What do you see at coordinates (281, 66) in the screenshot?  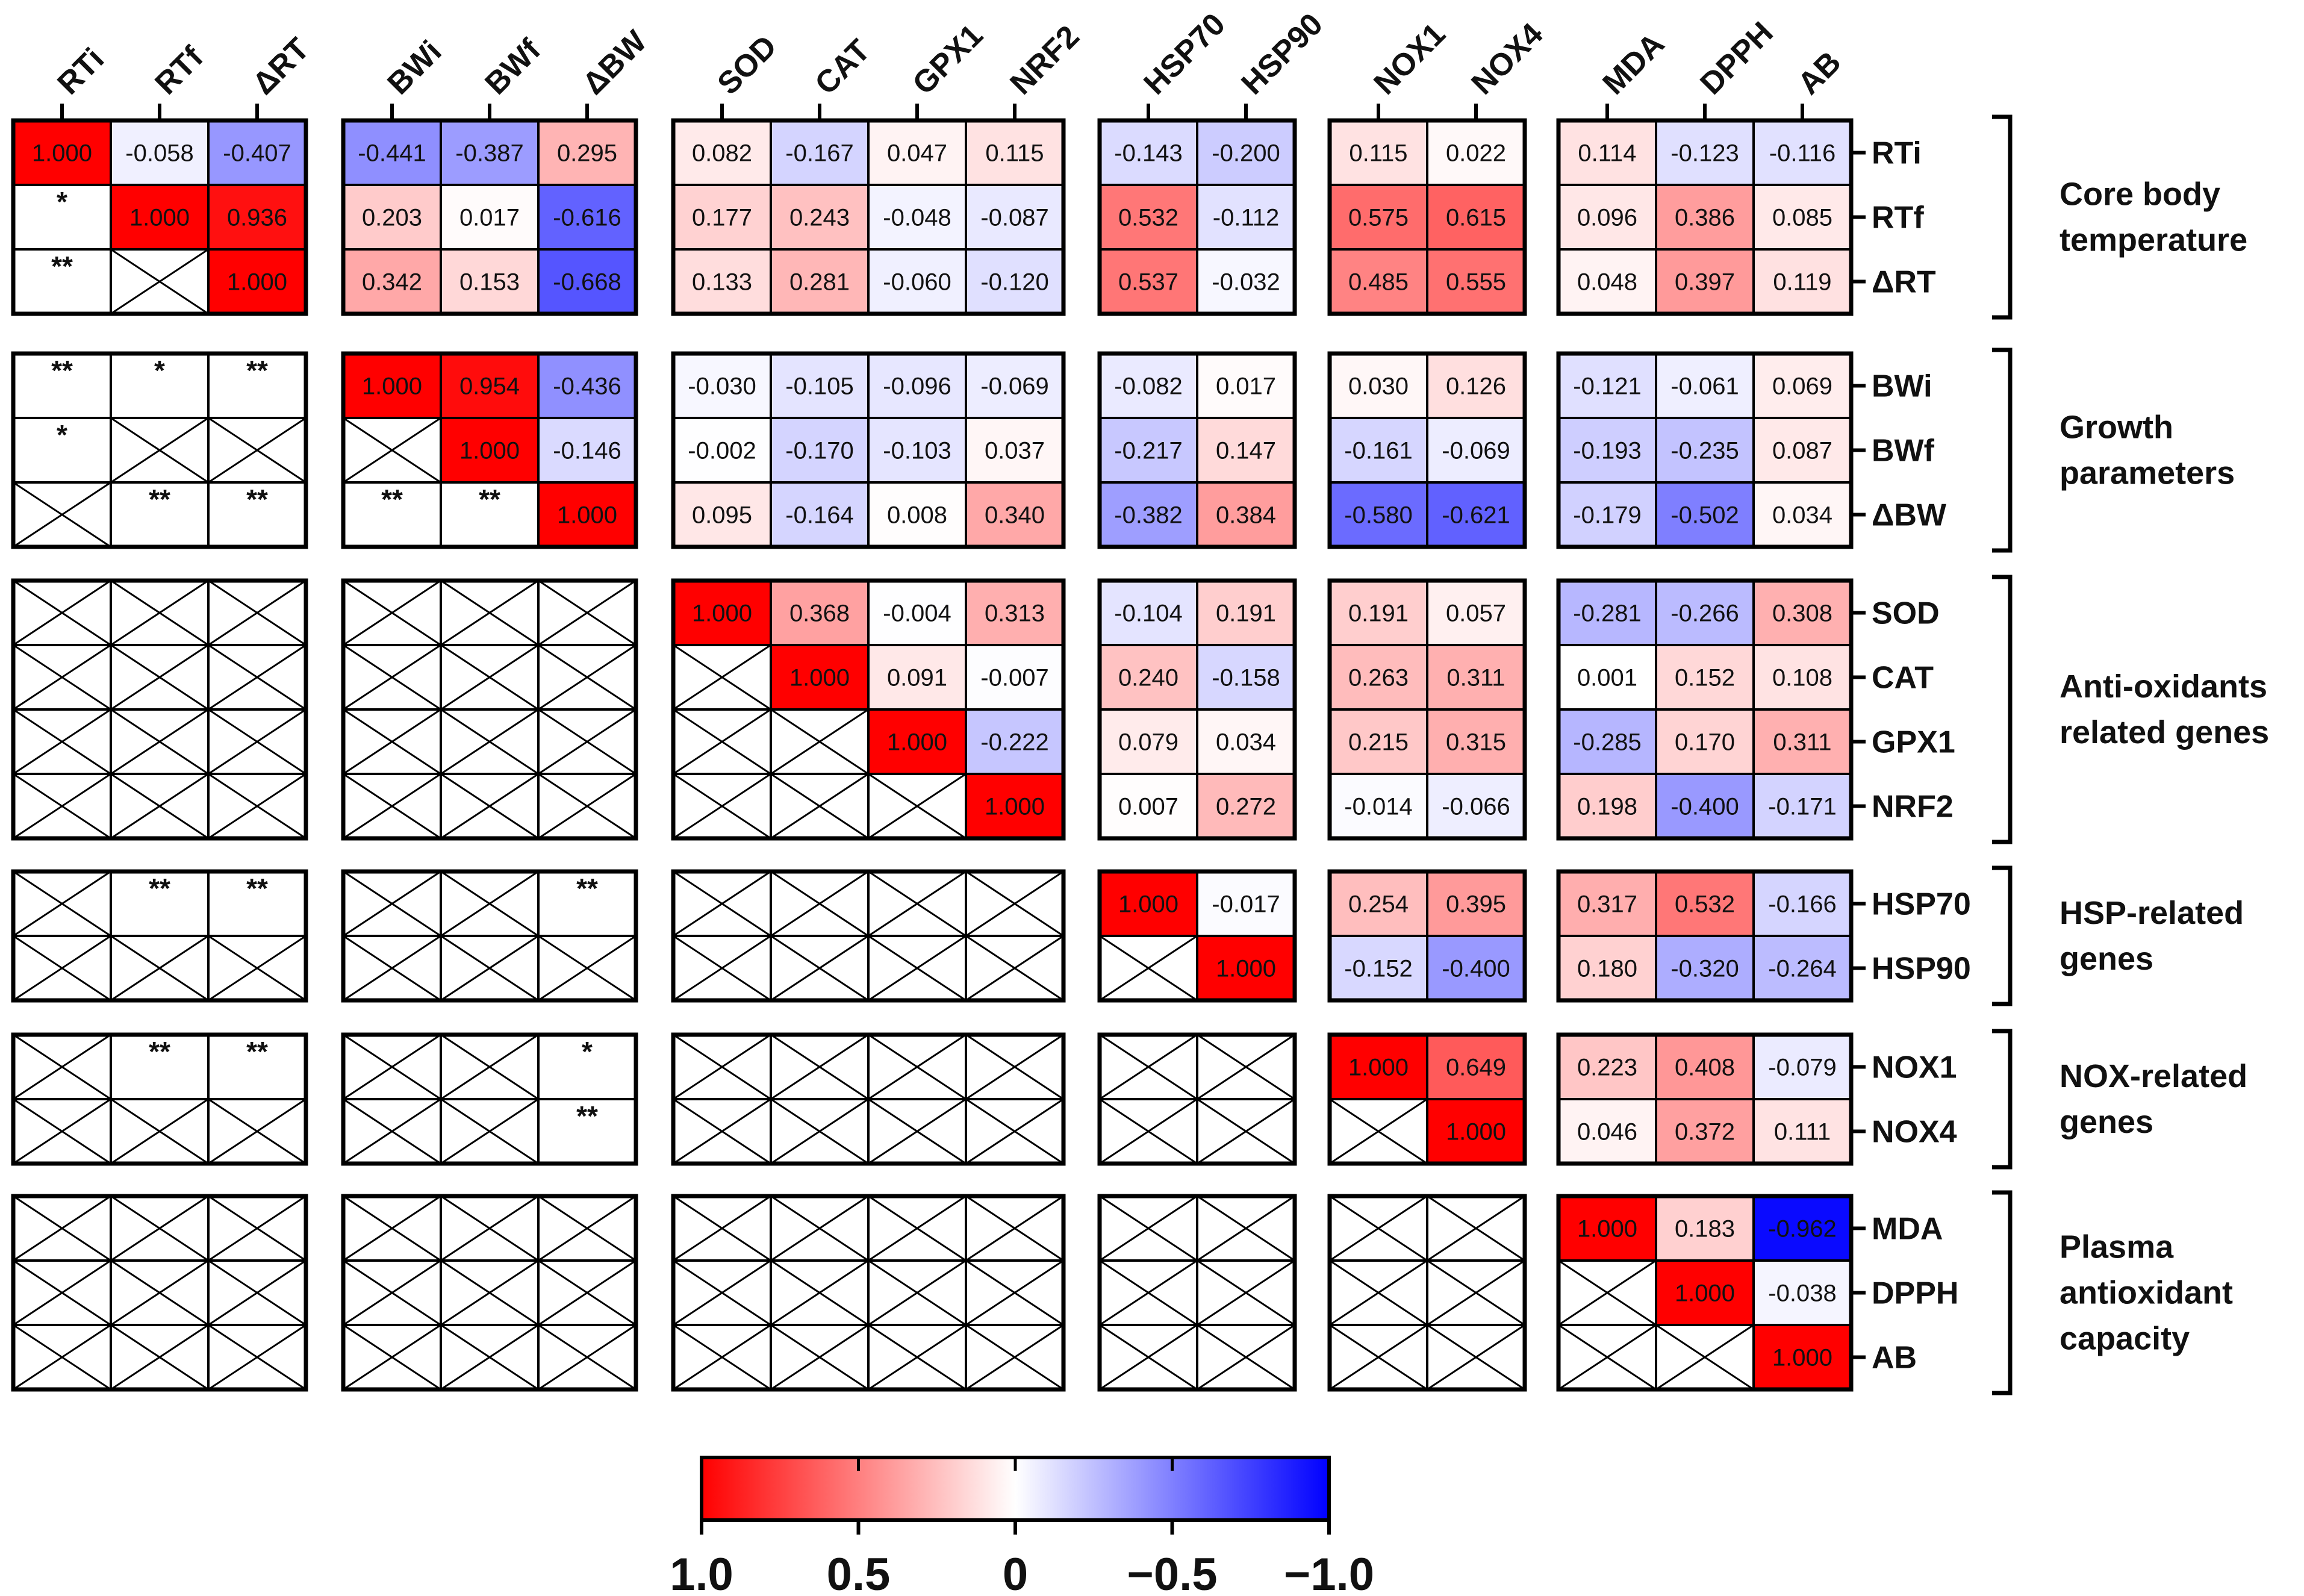 I see `col-label-delta-rt: ΔRT` at bounding box center [281, 66].